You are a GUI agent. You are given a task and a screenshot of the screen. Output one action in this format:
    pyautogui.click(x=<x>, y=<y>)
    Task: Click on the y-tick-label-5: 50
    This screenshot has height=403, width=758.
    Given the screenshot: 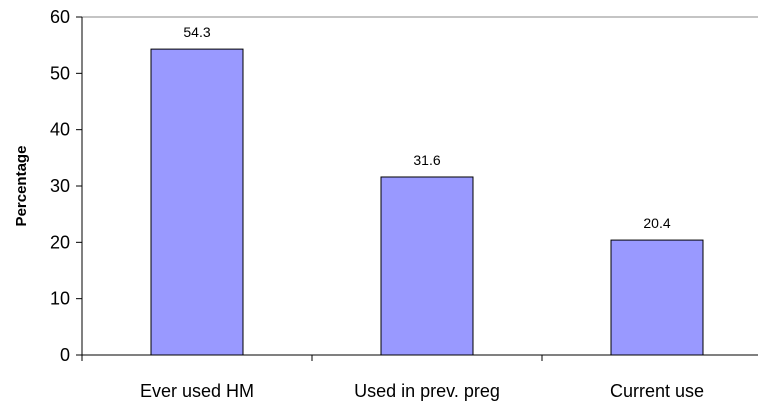 What is the action you would take?
    pyautogui.click(x=60, y=73)
    